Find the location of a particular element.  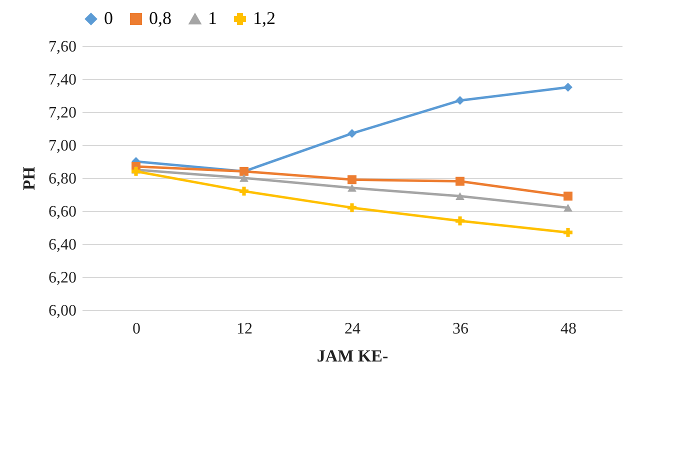

x-tick-label: 0 is located at coordinates (136, 329).